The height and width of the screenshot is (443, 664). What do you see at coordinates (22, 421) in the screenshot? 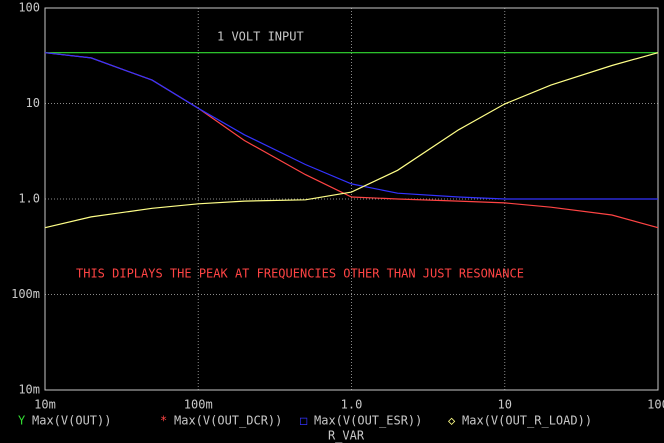
I see `legend-marker: Y` at bounding box center [22, 421].